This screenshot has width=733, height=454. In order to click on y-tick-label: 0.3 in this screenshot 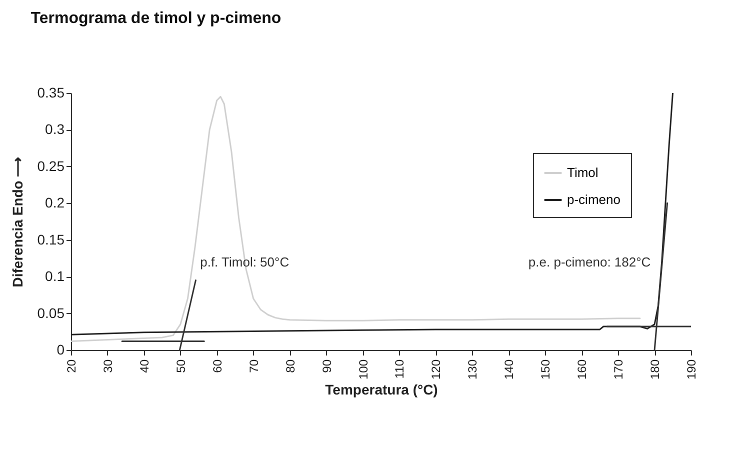, I will do `click(55, 129)`.